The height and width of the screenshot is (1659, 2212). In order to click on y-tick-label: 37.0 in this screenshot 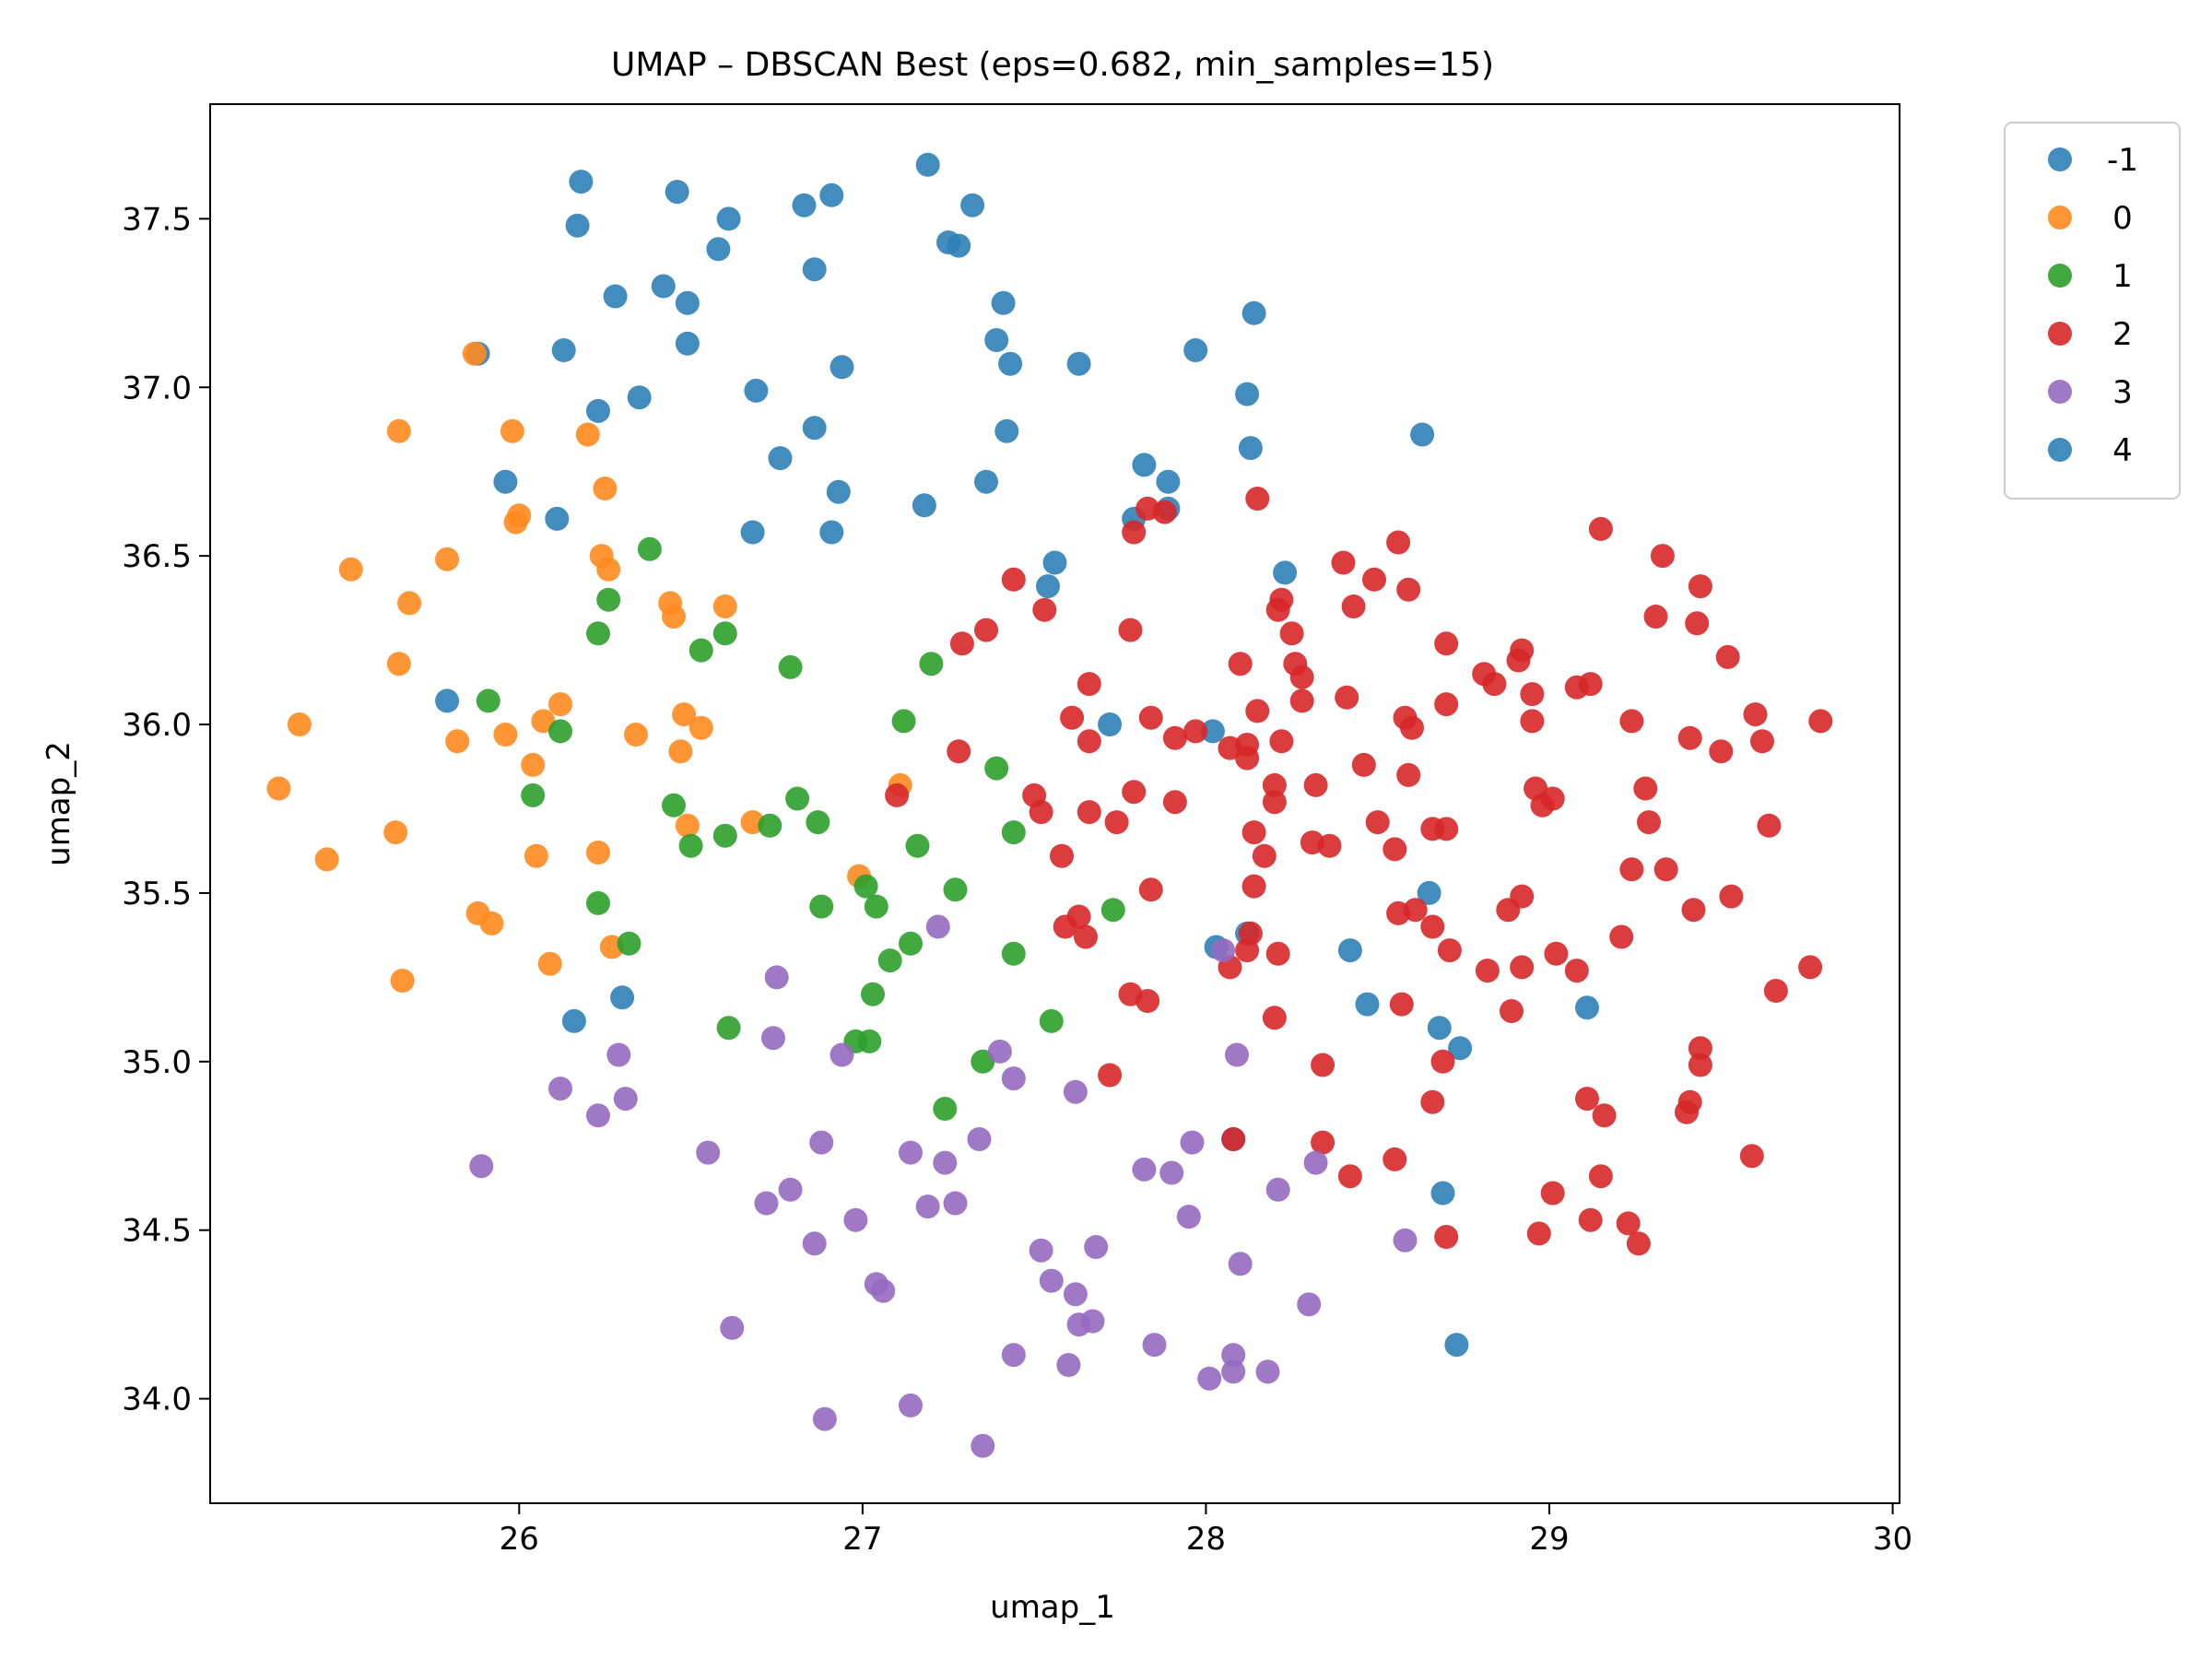, I will do `click(157, 388)`.